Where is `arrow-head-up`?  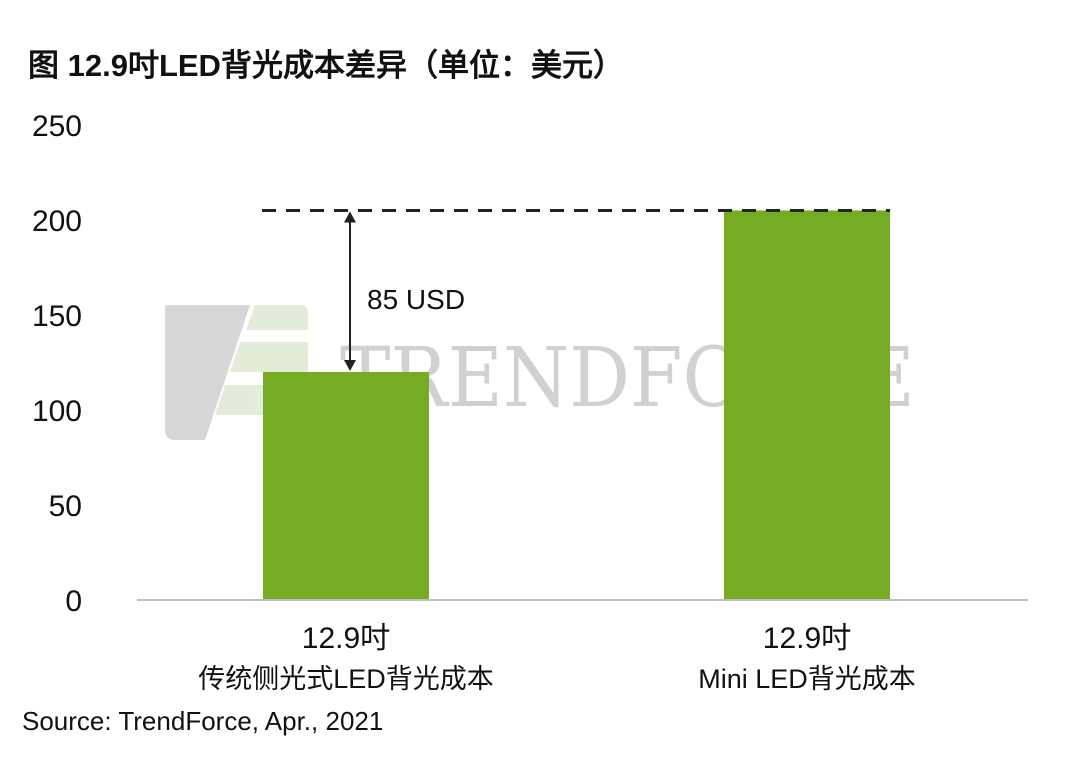 arrow-head-up is located at coordinates (350, 217).